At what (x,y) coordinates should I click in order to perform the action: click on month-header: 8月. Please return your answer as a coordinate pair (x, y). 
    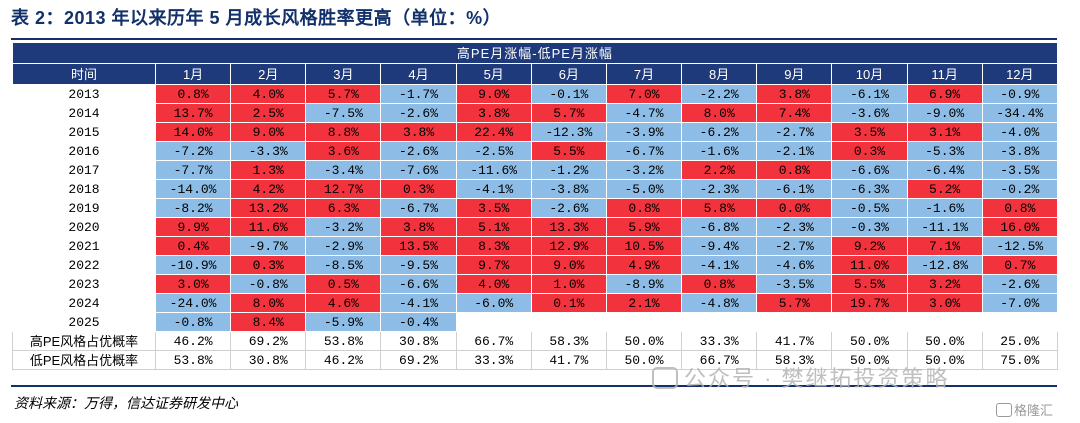
    Looking at the image, I should click on (719, 74).